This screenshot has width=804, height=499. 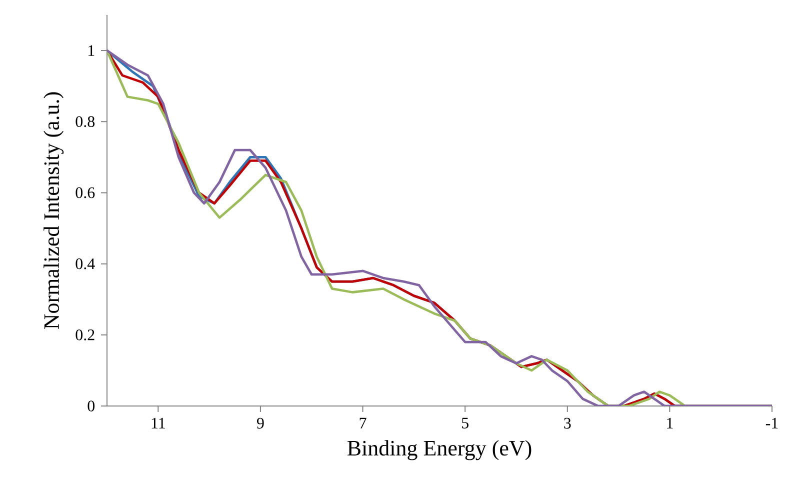 What do you see at coordinates (91, 406) in the screenshot?
I see `y-tick-label: 0` at bounding box center [91, 406].